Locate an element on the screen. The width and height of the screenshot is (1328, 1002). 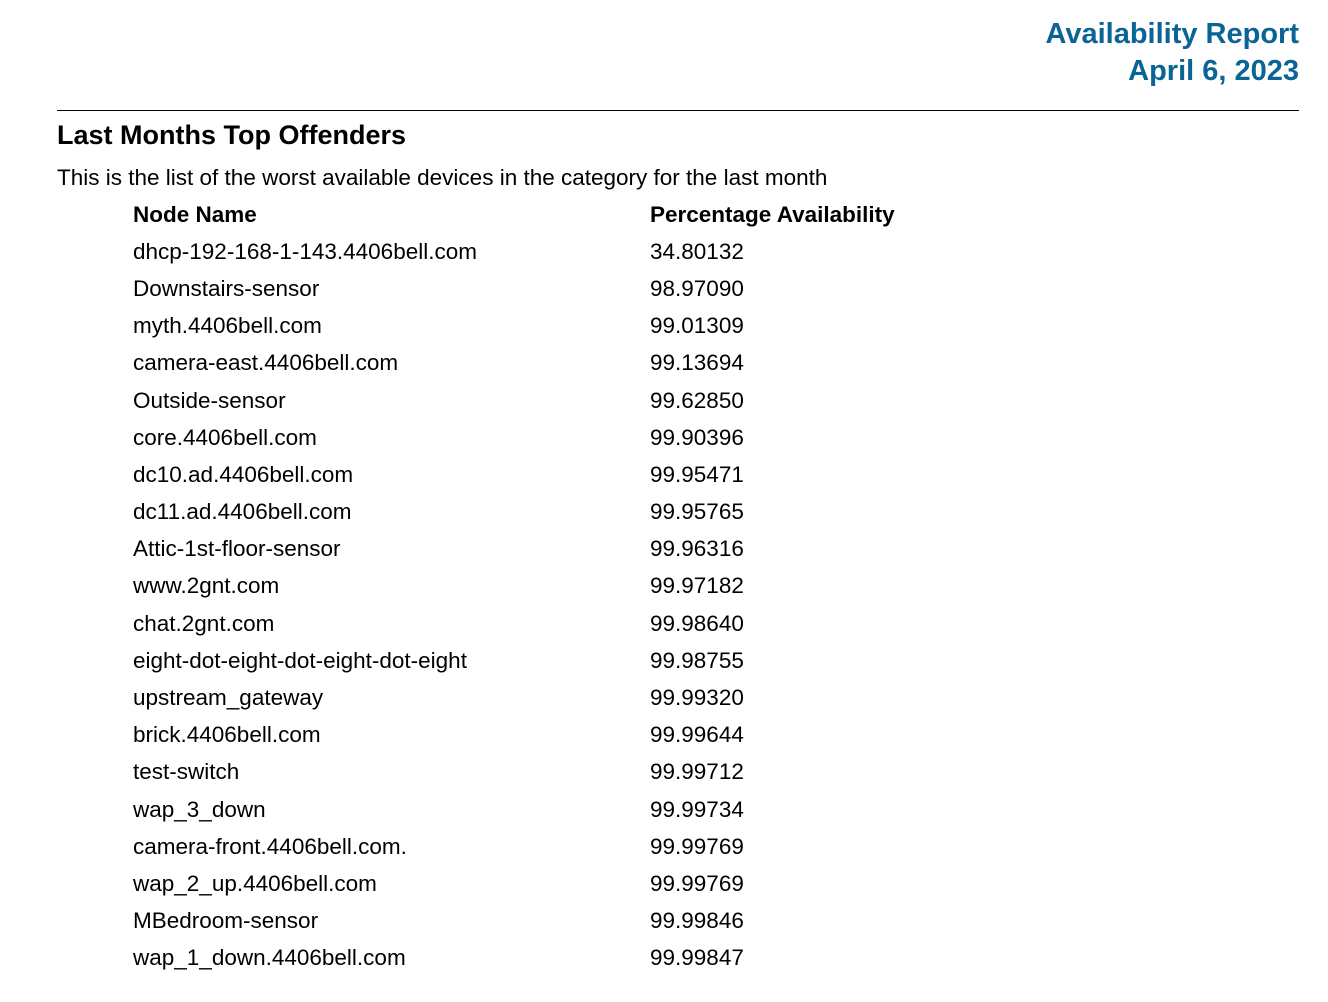
table-row: Outside-sensor 99.62850 is located at coordinates (514, 400).